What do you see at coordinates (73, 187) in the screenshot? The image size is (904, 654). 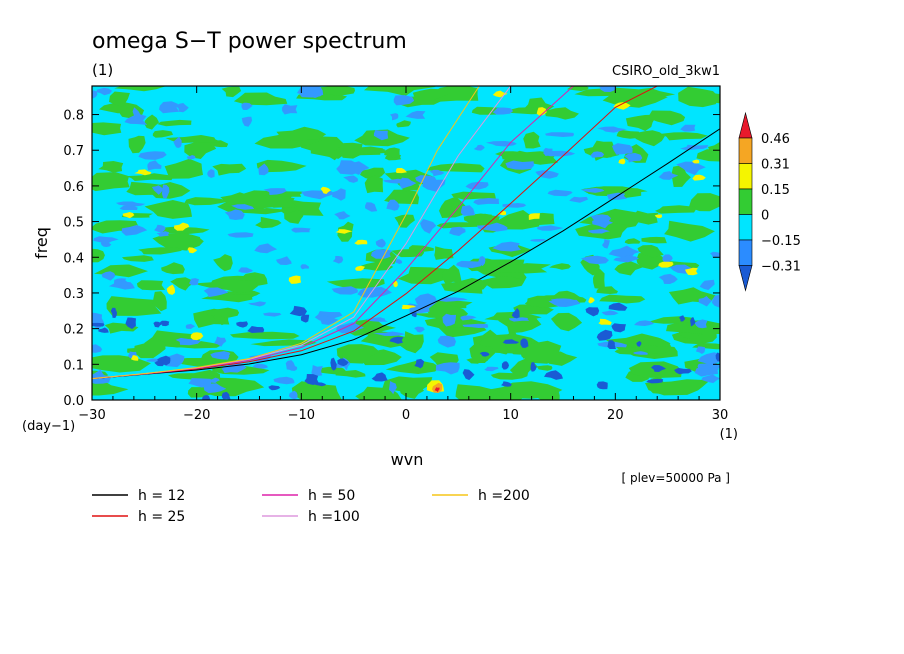 I see `y-tick-label: 0.6` at bounding box center [73, 187].